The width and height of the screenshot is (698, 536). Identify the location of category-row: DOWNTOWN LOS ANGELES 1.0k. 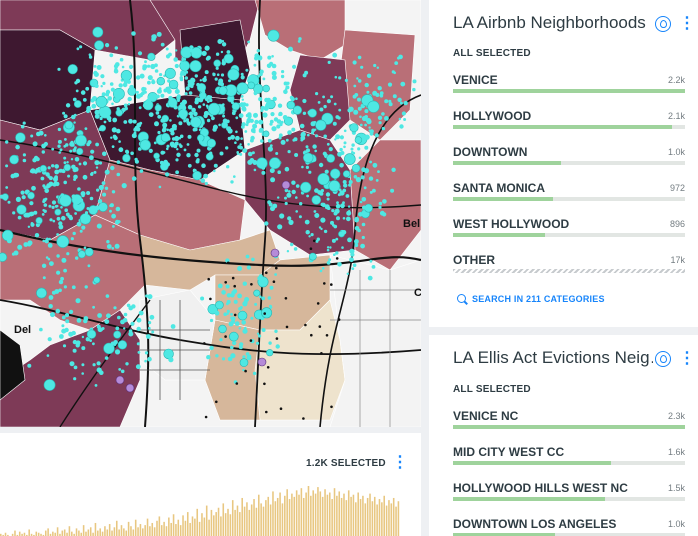
(569, 526).